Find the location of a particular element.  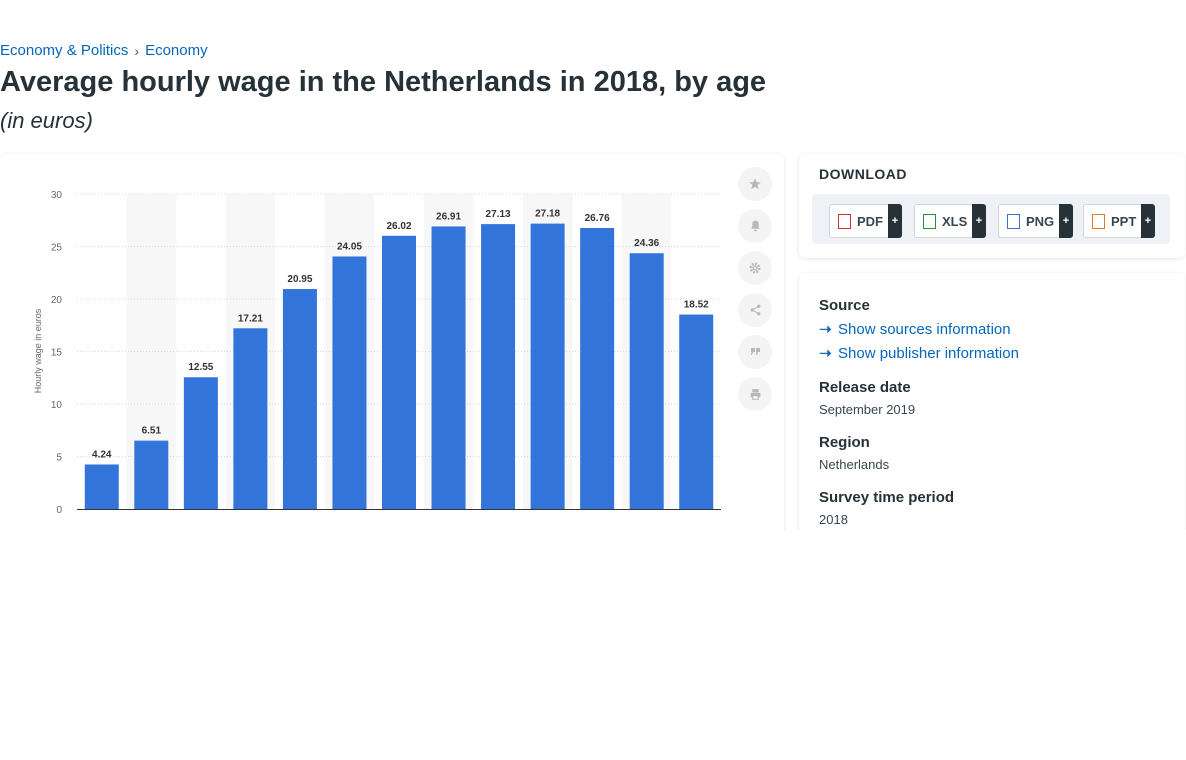

download-card: DOWNLOAD PDF + XLS + PNG + PPT + is located at coordinates (992, 206).